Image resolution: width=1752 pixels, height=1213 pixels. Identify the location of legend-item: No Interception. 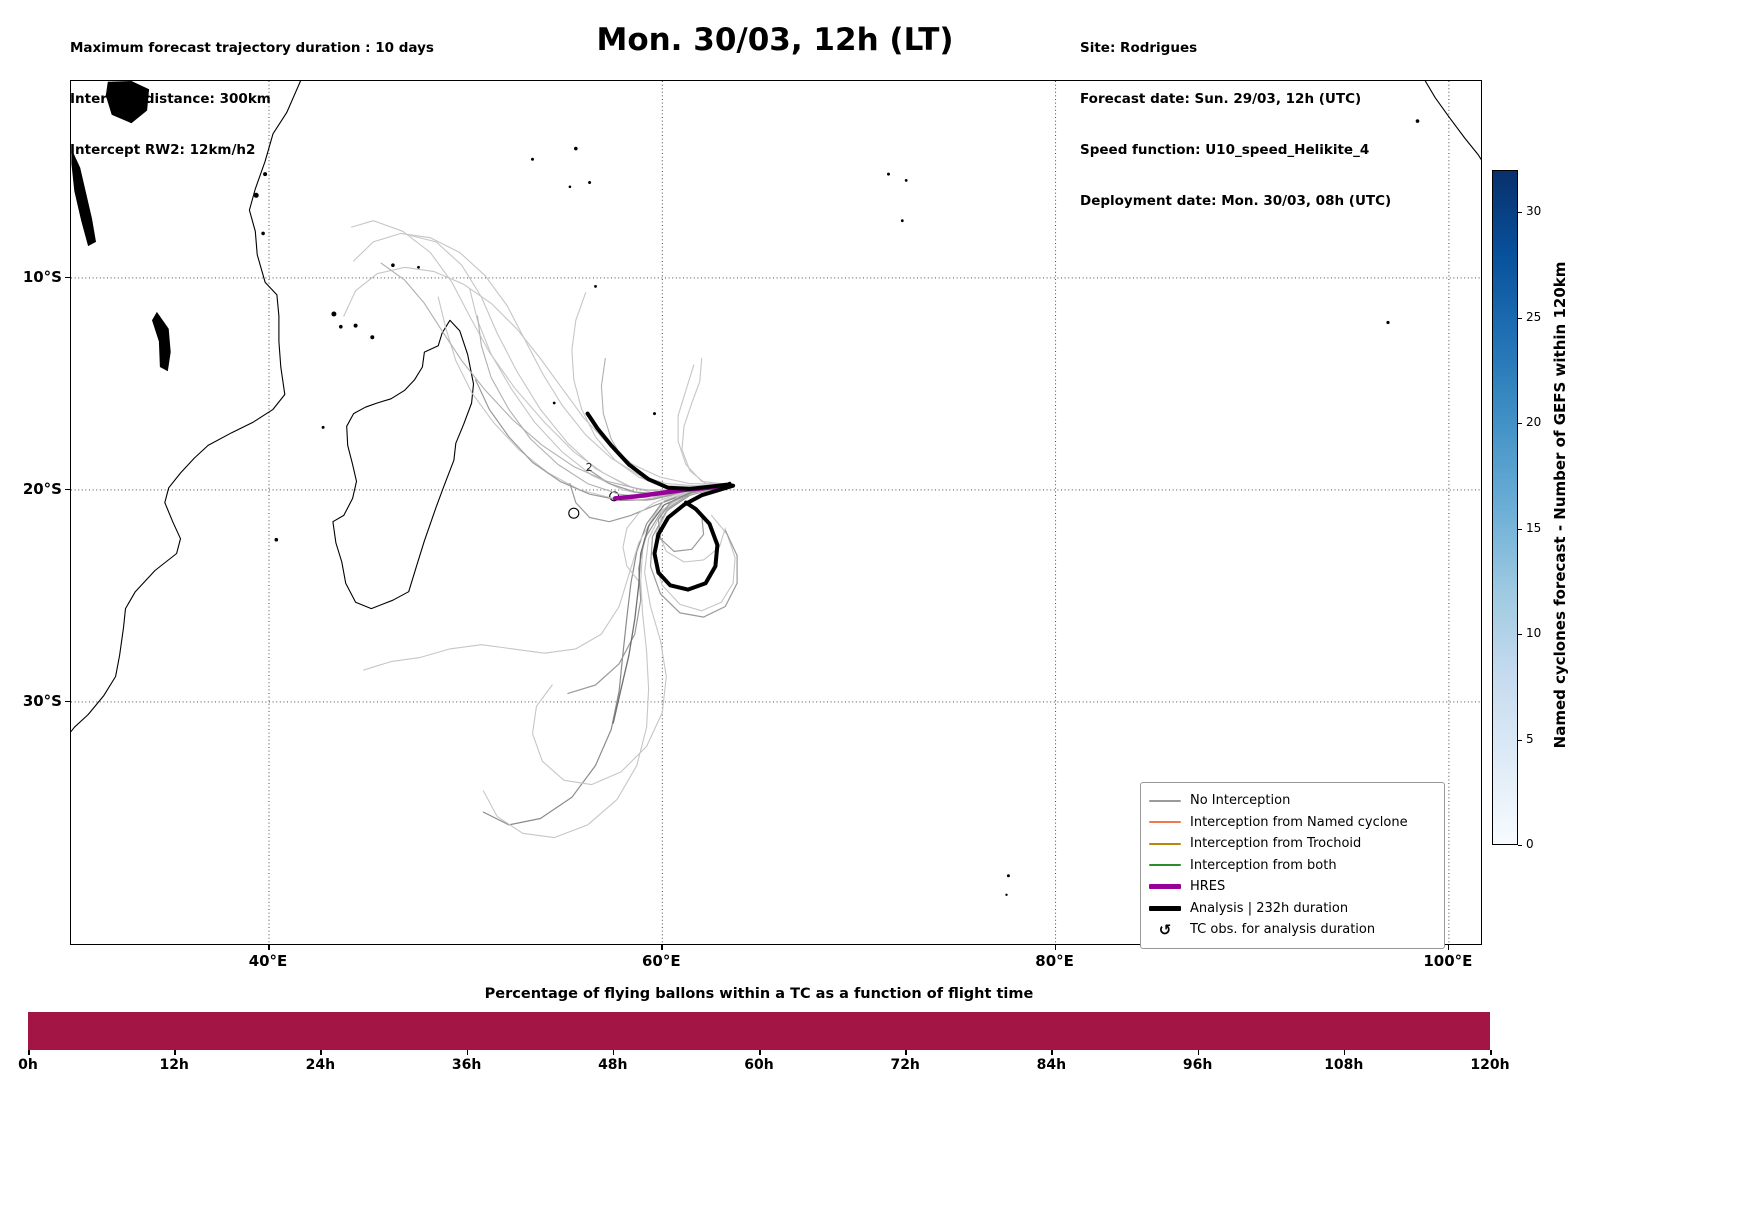
(1292, 801).